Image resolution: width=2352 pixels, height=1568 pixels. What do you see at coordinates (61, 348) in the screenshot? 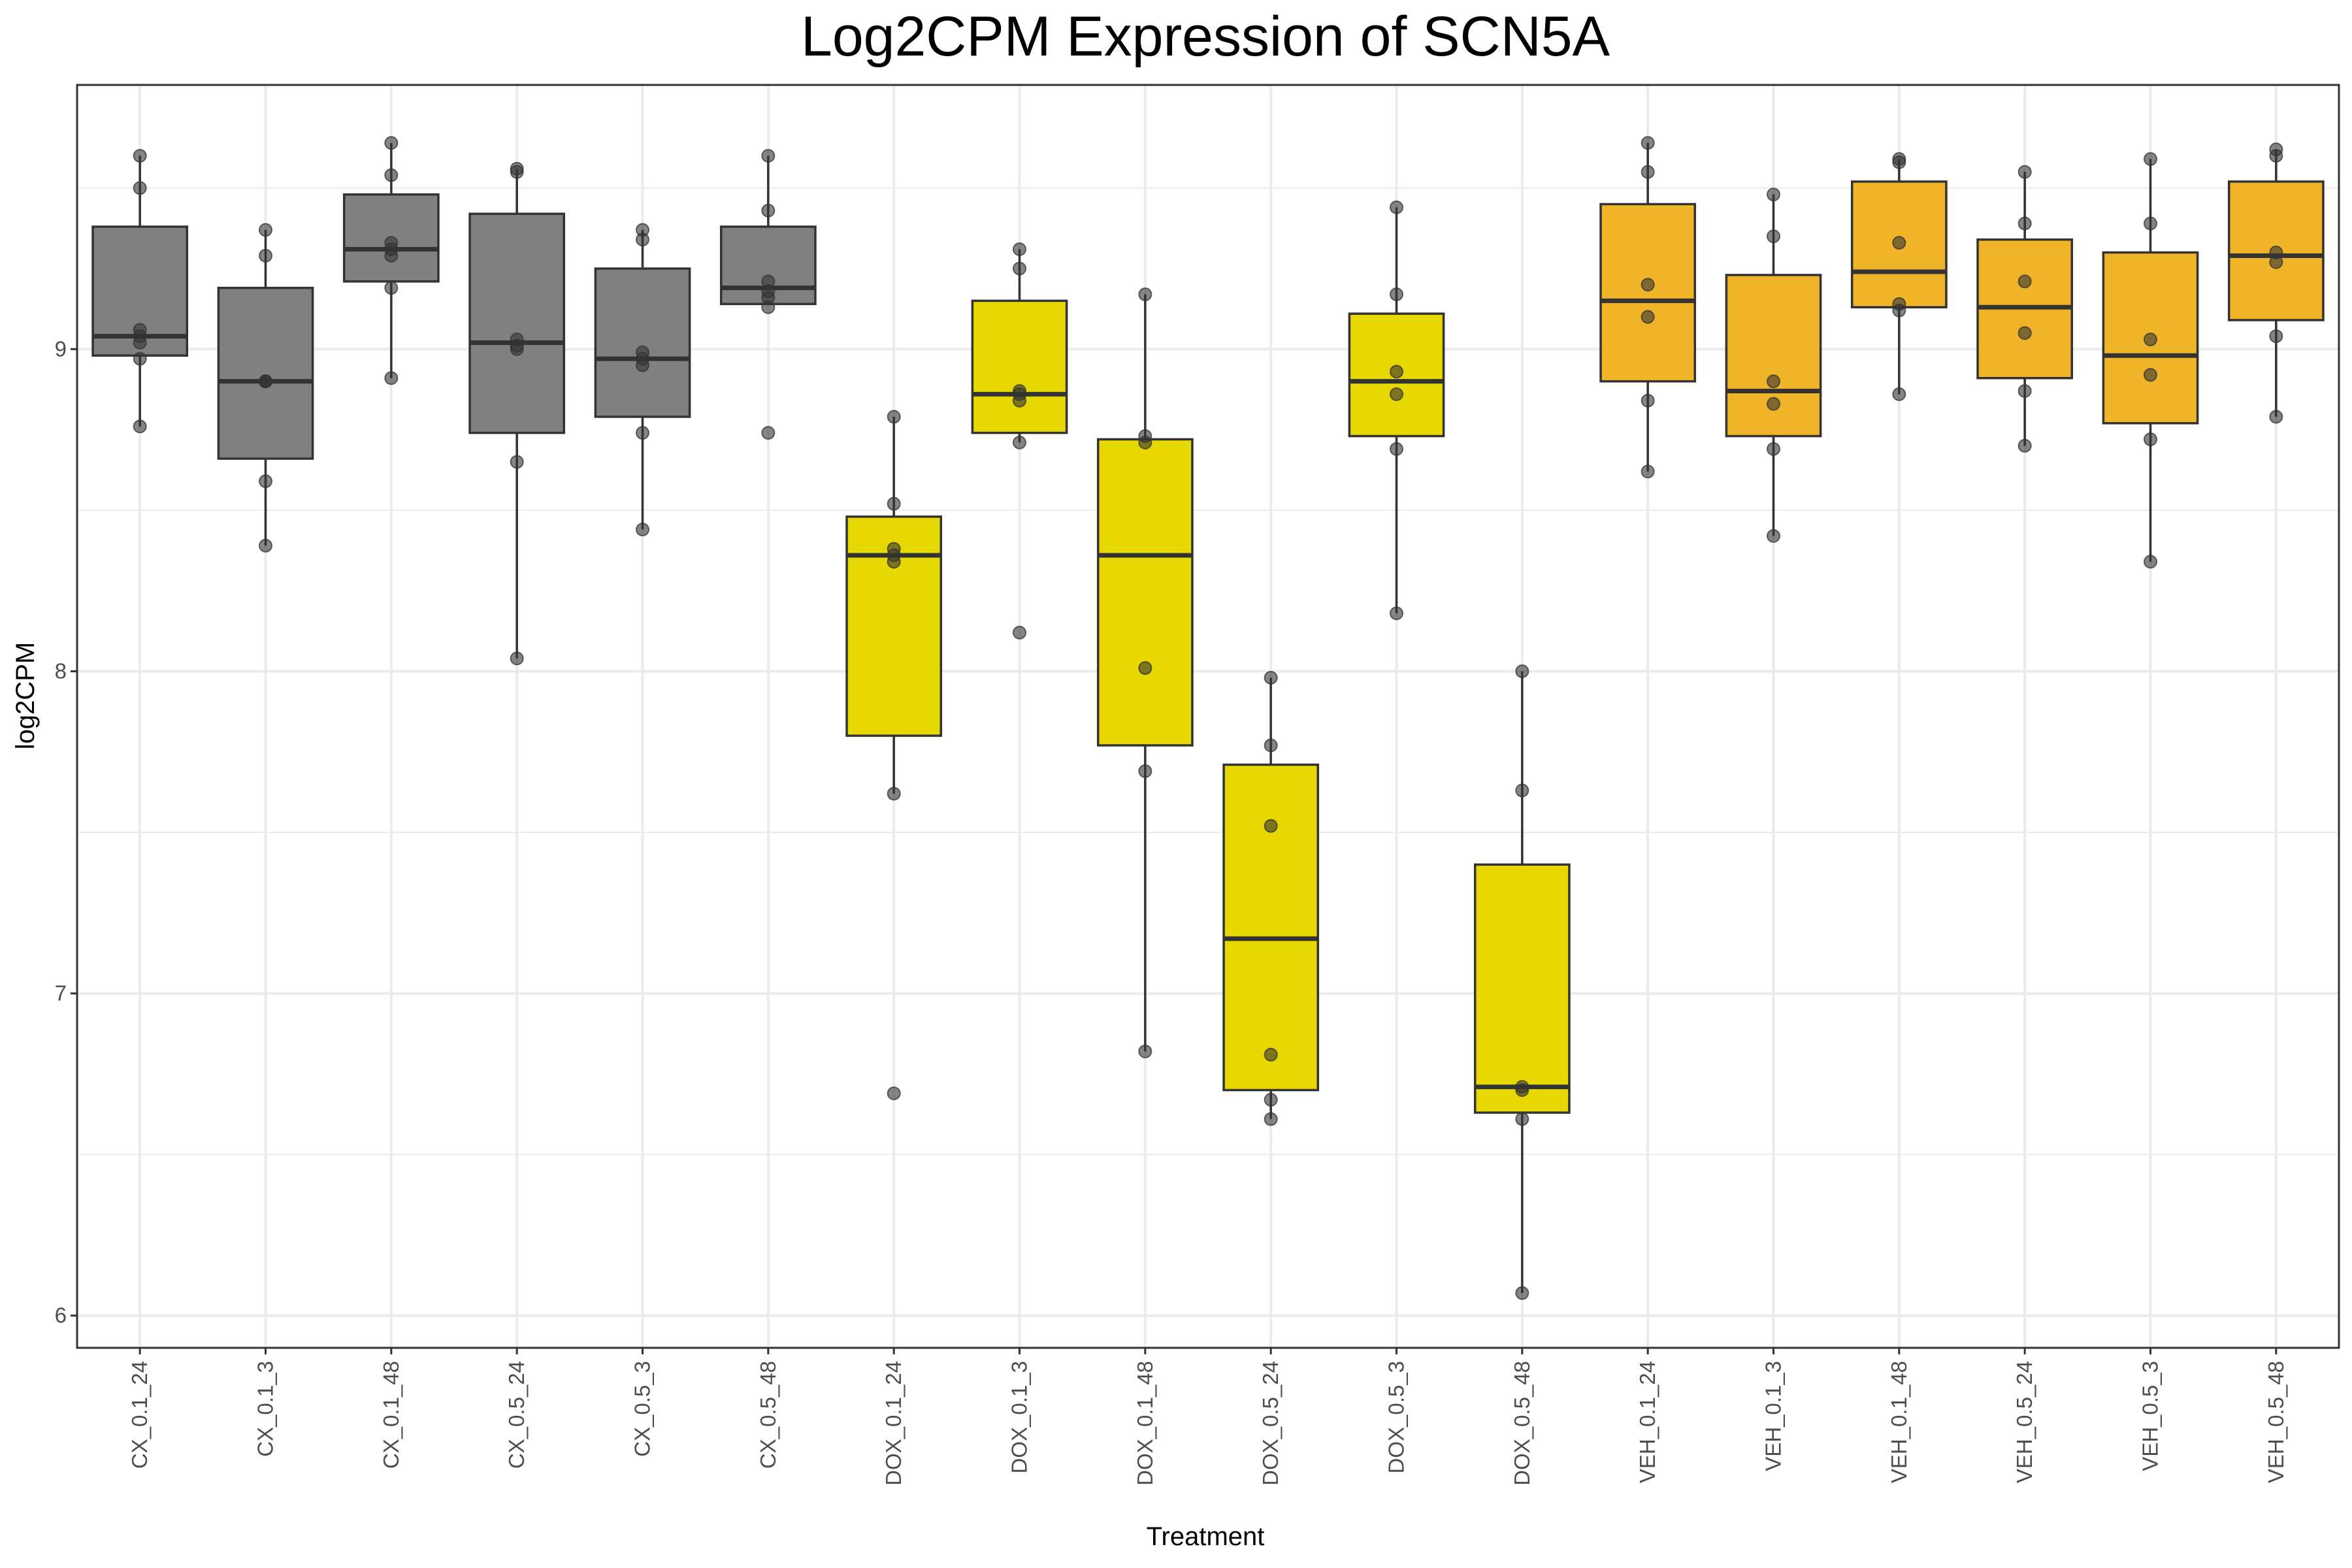
I see `y-tick-label: 9` at bounding box center [61, 348].